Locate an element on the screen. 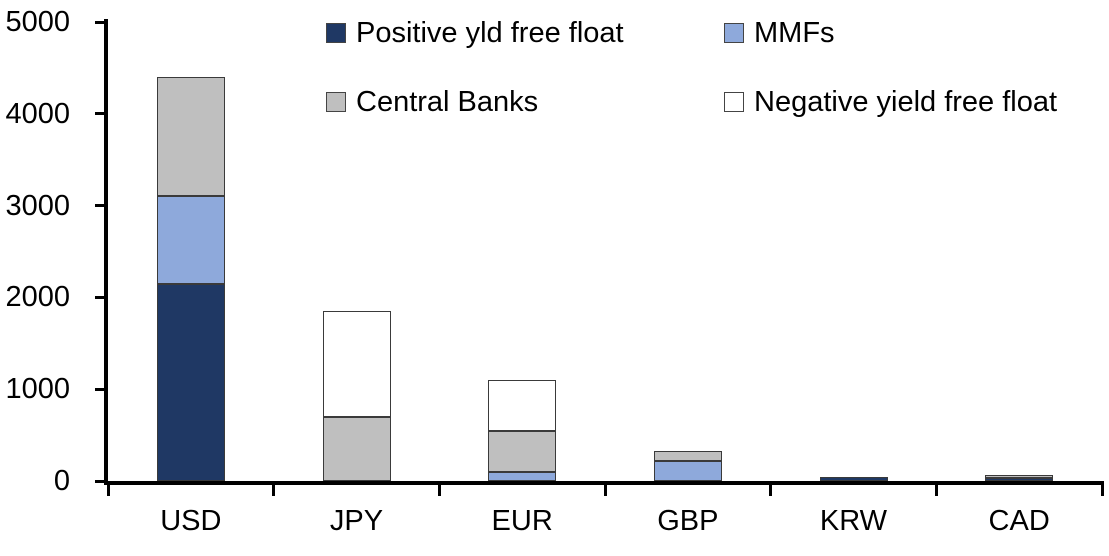 The width and height of the screenshot is (1109, 556). legend-item-central-banks: Central Banks is located at coordinates (432, 102).